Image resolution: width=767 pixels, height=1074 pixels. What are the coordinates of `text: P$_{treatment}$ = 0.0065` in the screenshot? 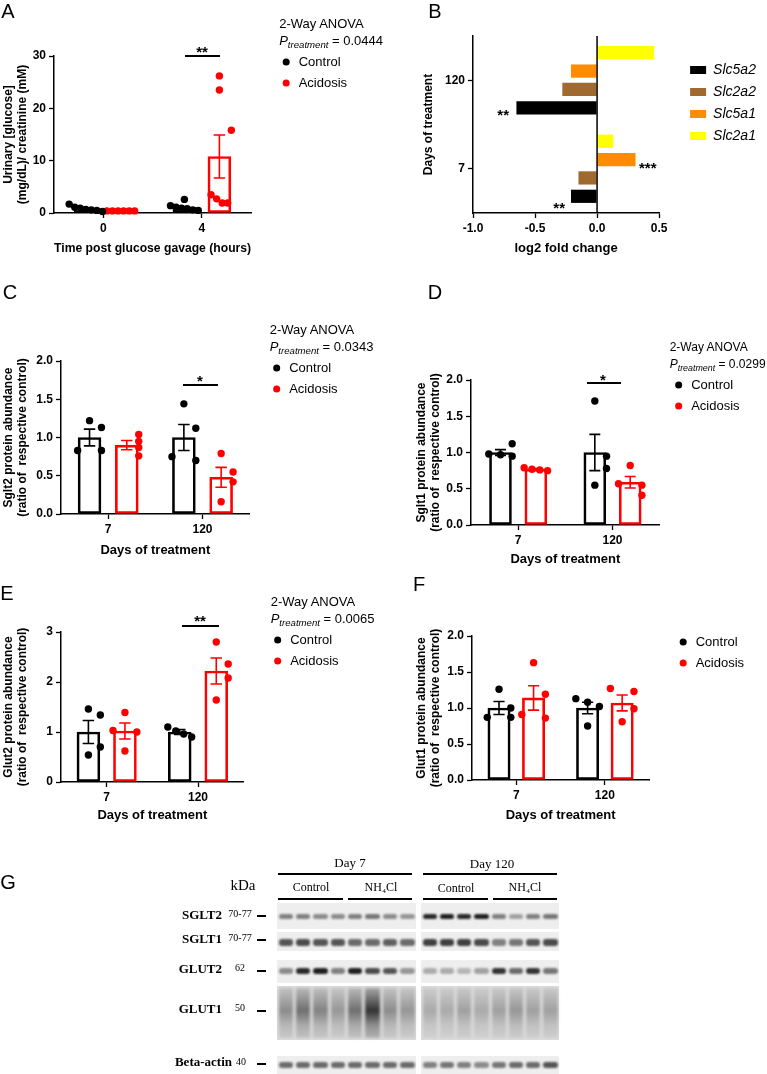 It's located at (322, 619).